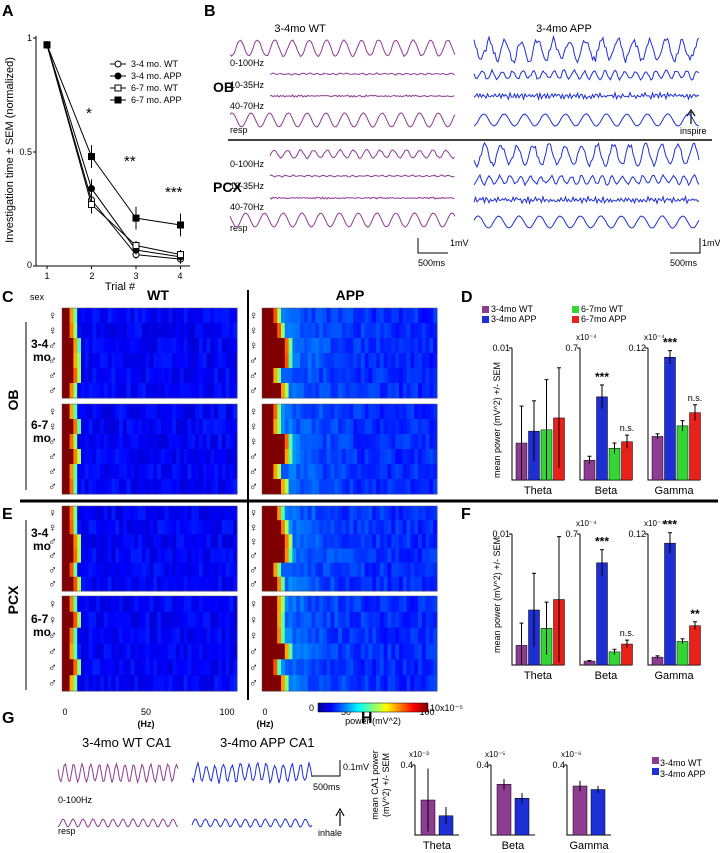  I want to click on f-gamma-bar, so click(670, 604).